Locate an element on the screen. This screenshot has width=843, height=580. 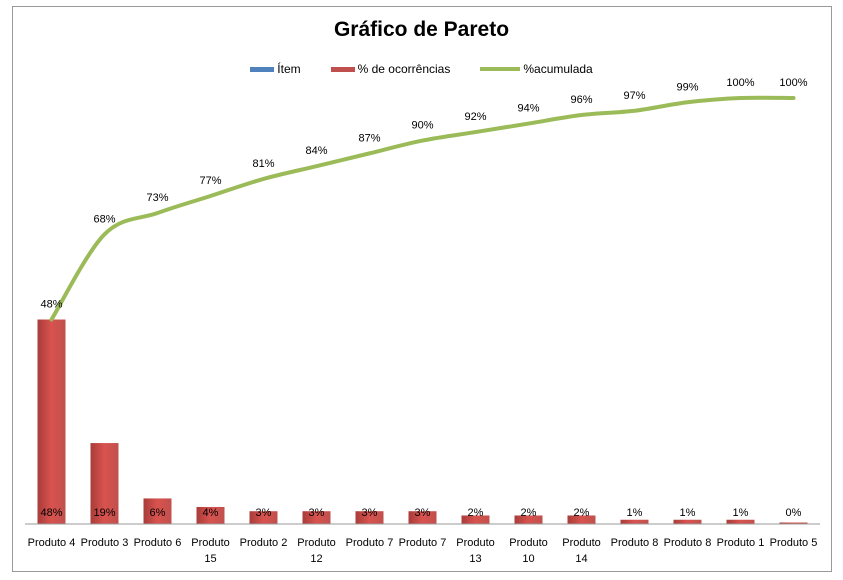
x-tick-label: Produto 12 is located at coordinates (316, 551).